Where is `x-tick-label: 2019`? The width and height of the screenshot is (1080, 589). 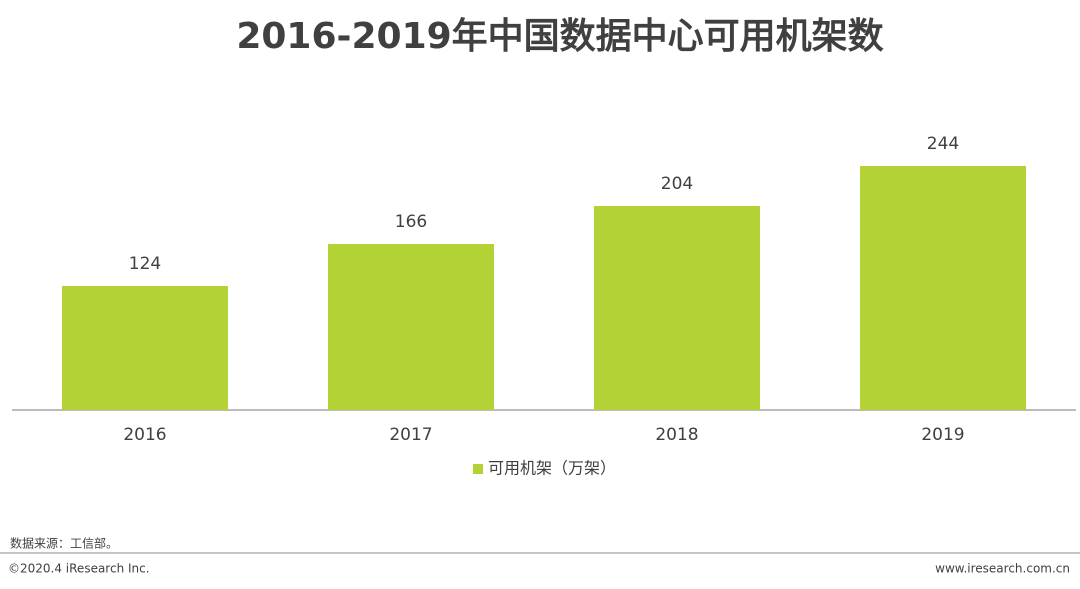 x-tick-label: 2019 is located at coordinates (942, 435).